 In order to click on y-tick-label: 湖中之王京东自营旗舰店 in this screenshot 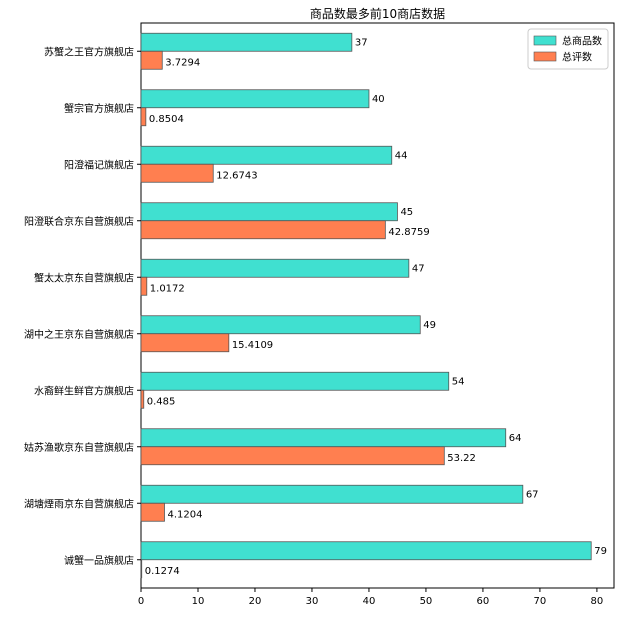, I will do `click(79, 334)`.